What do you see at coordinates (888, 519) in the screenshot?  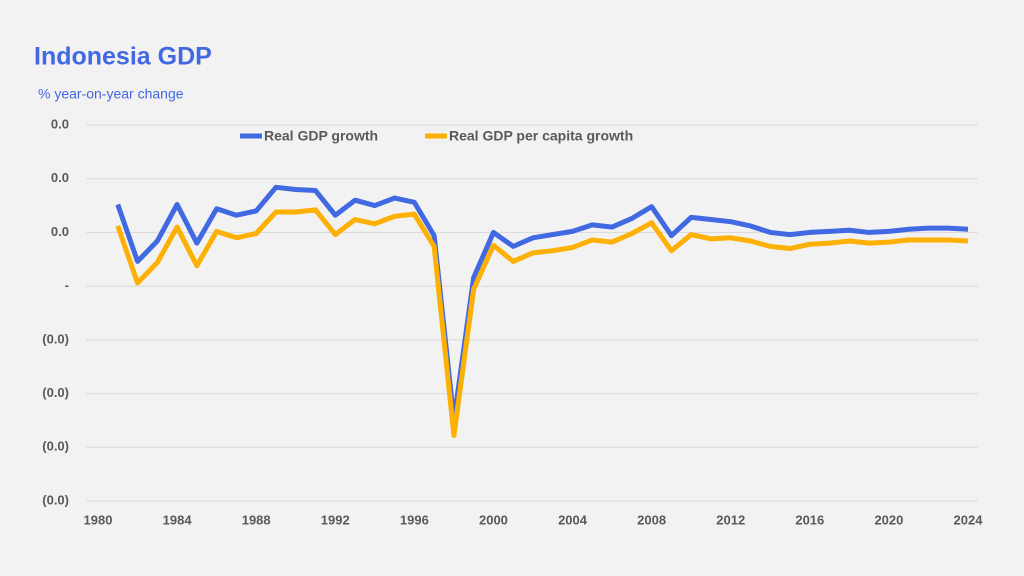 I see `x-tick-label: 2020` at bounding box center [888, 519].